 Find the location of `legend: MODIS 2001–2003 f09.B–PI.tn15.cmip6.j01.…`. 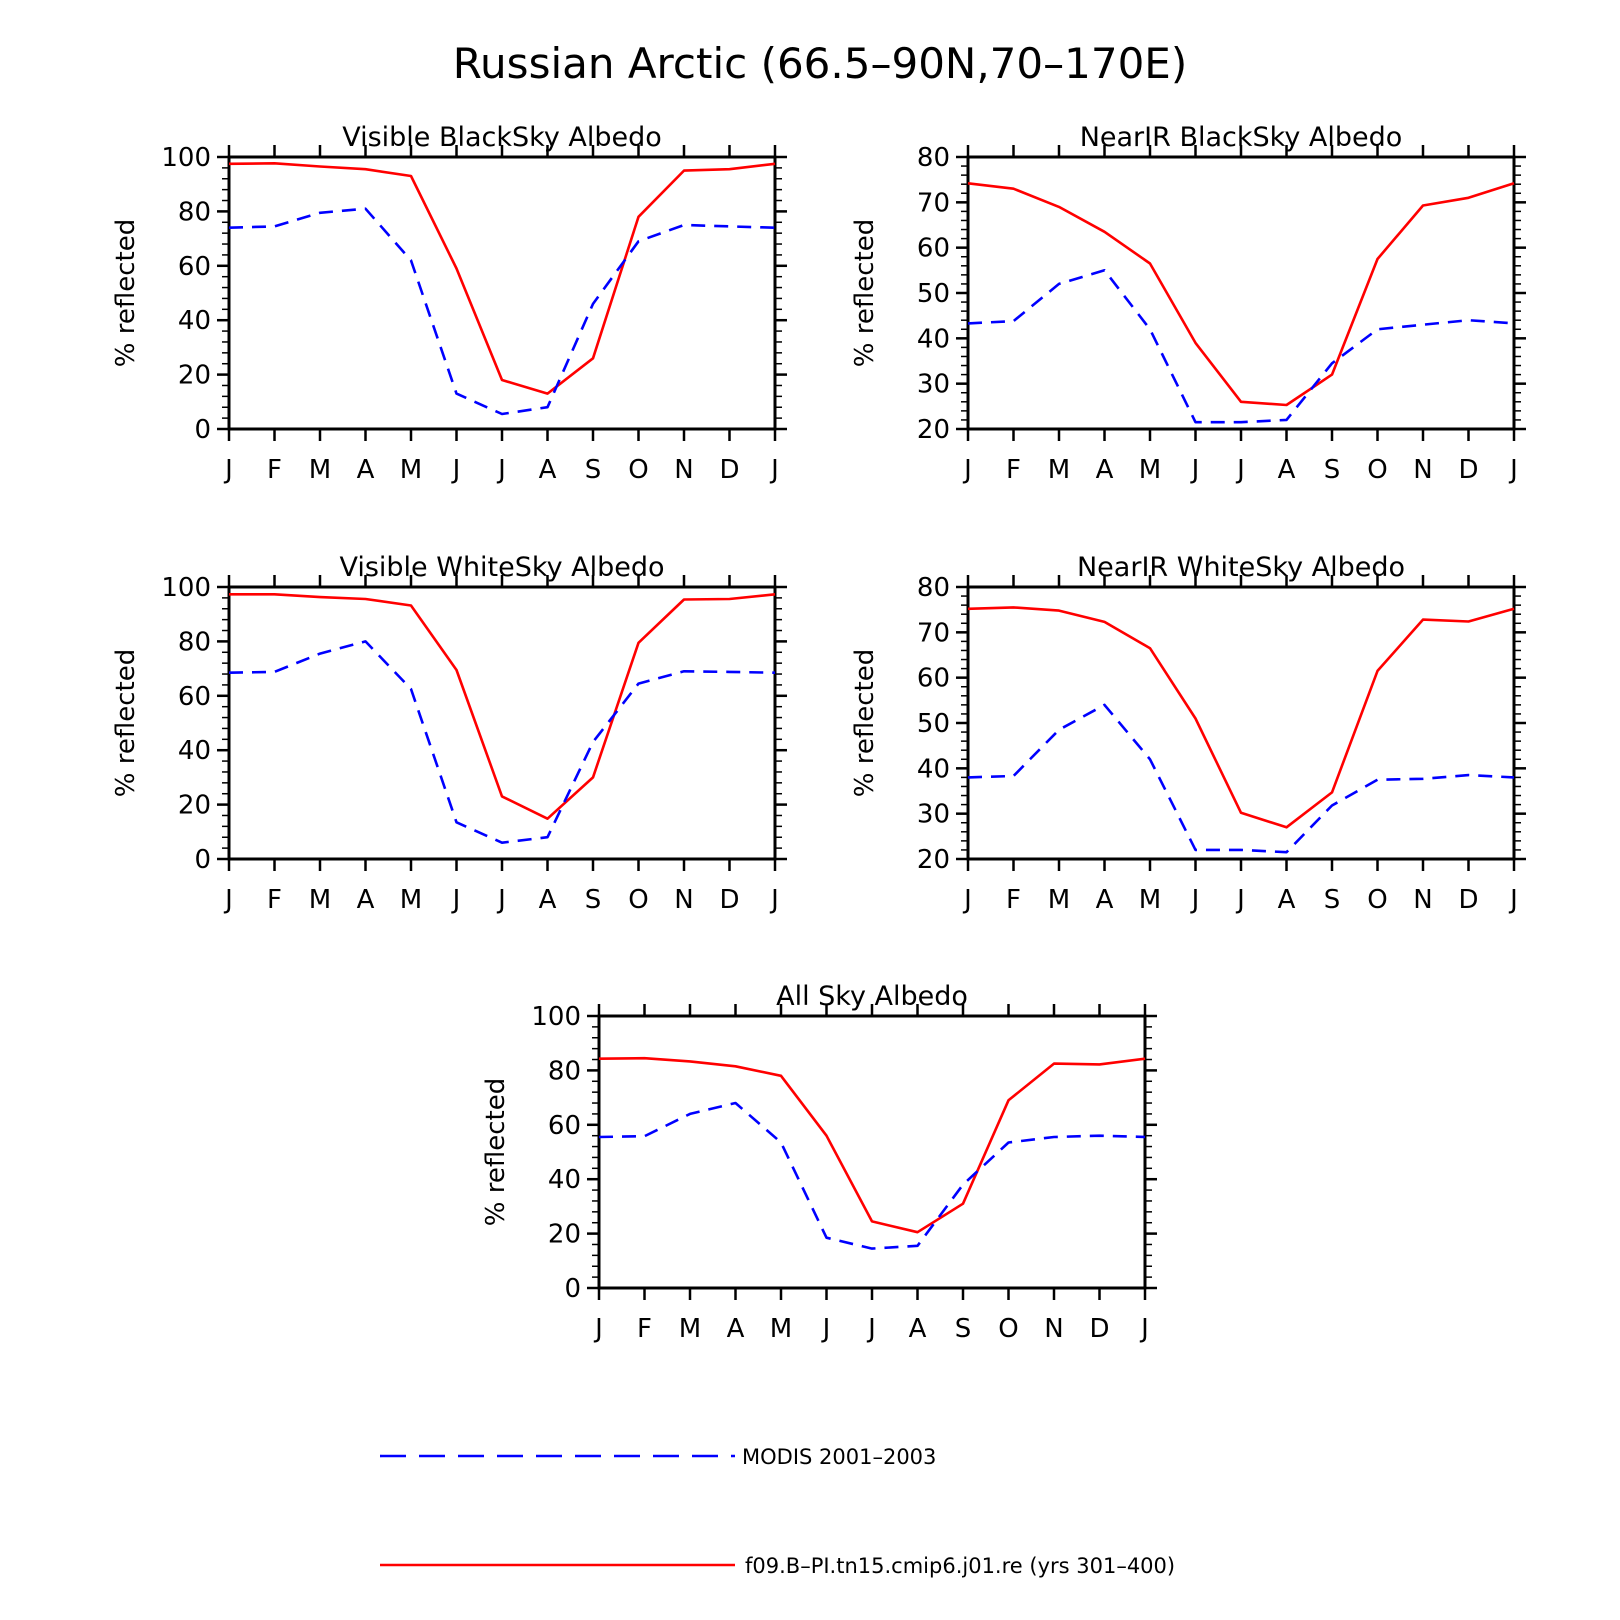

legend: MODIS 2001–2003 f09.B–PI.tn15.cmip6.j01.… is located at coordinates (777, 1511).